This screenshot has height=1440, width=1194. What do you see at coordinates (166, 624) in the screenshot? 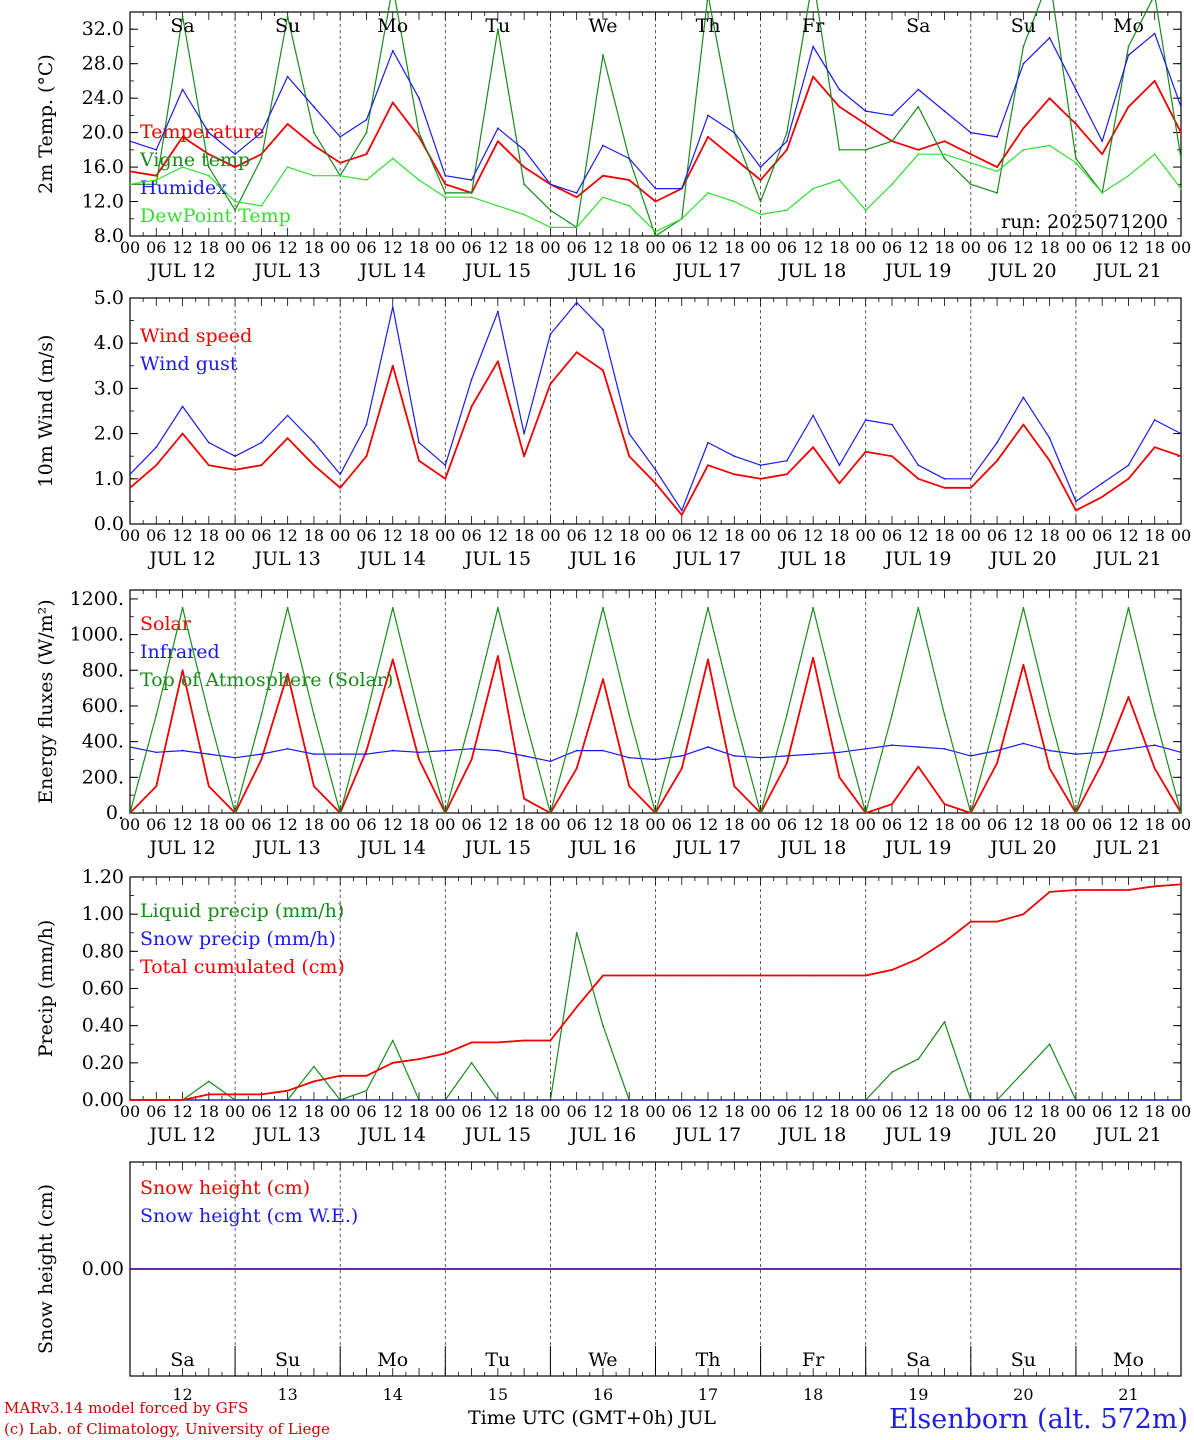
I see `legend-entry: Solar` at bounding box center [166, 624].